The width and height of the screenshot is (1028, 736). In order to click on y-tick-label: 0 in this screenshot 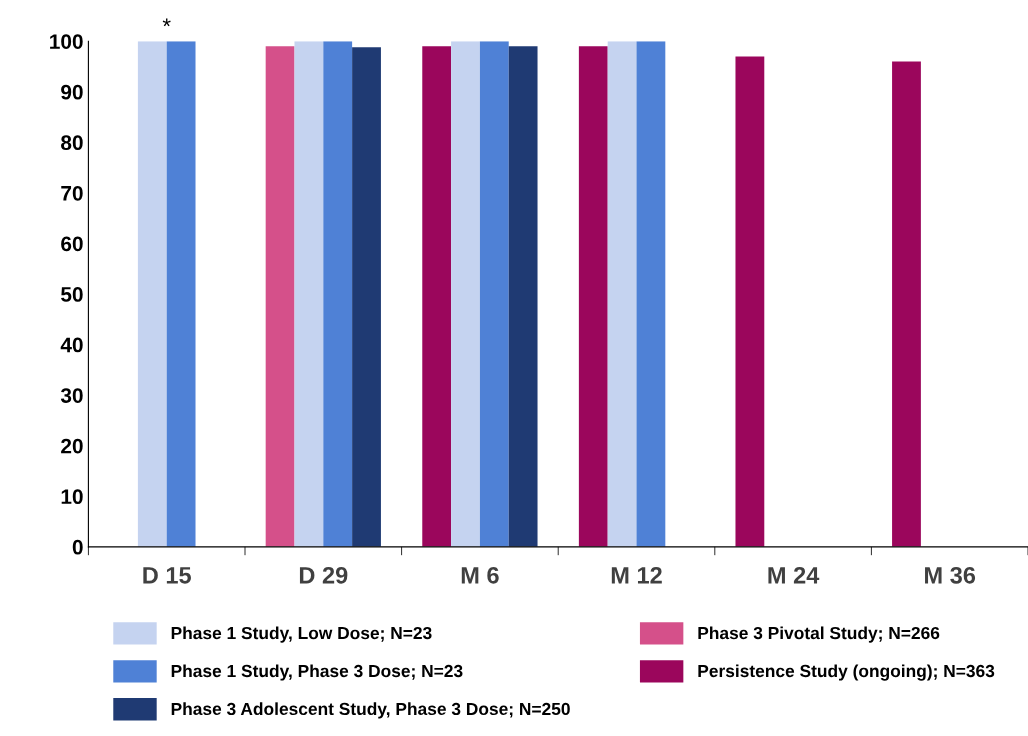, I will do `click(77, 547)`.